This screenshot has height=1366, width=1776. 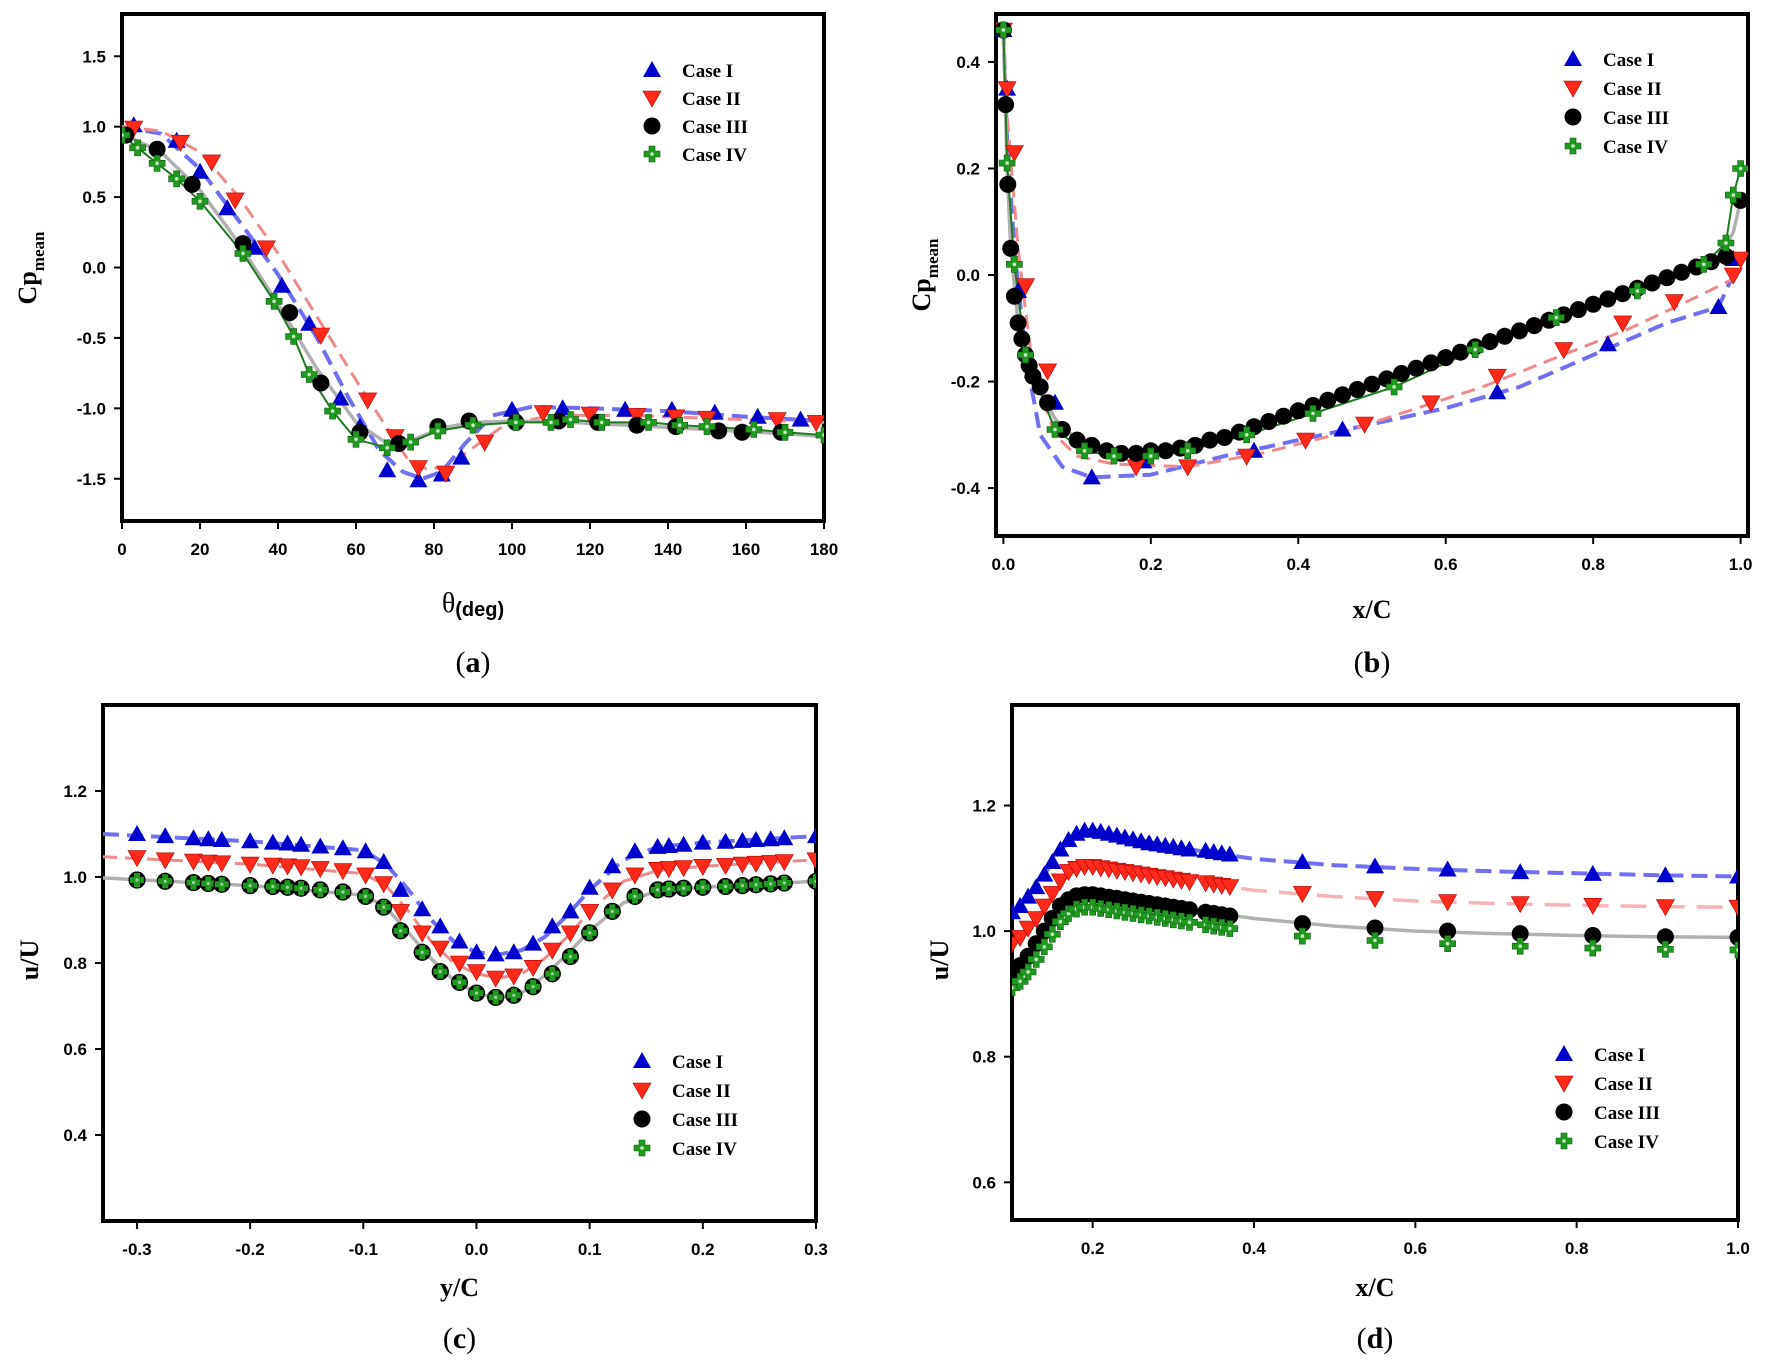 What do you see at coordinates (984, 1182) in the screenshot?
I see `y-tick-label: 0.6` at bounding box center [984, 1182].